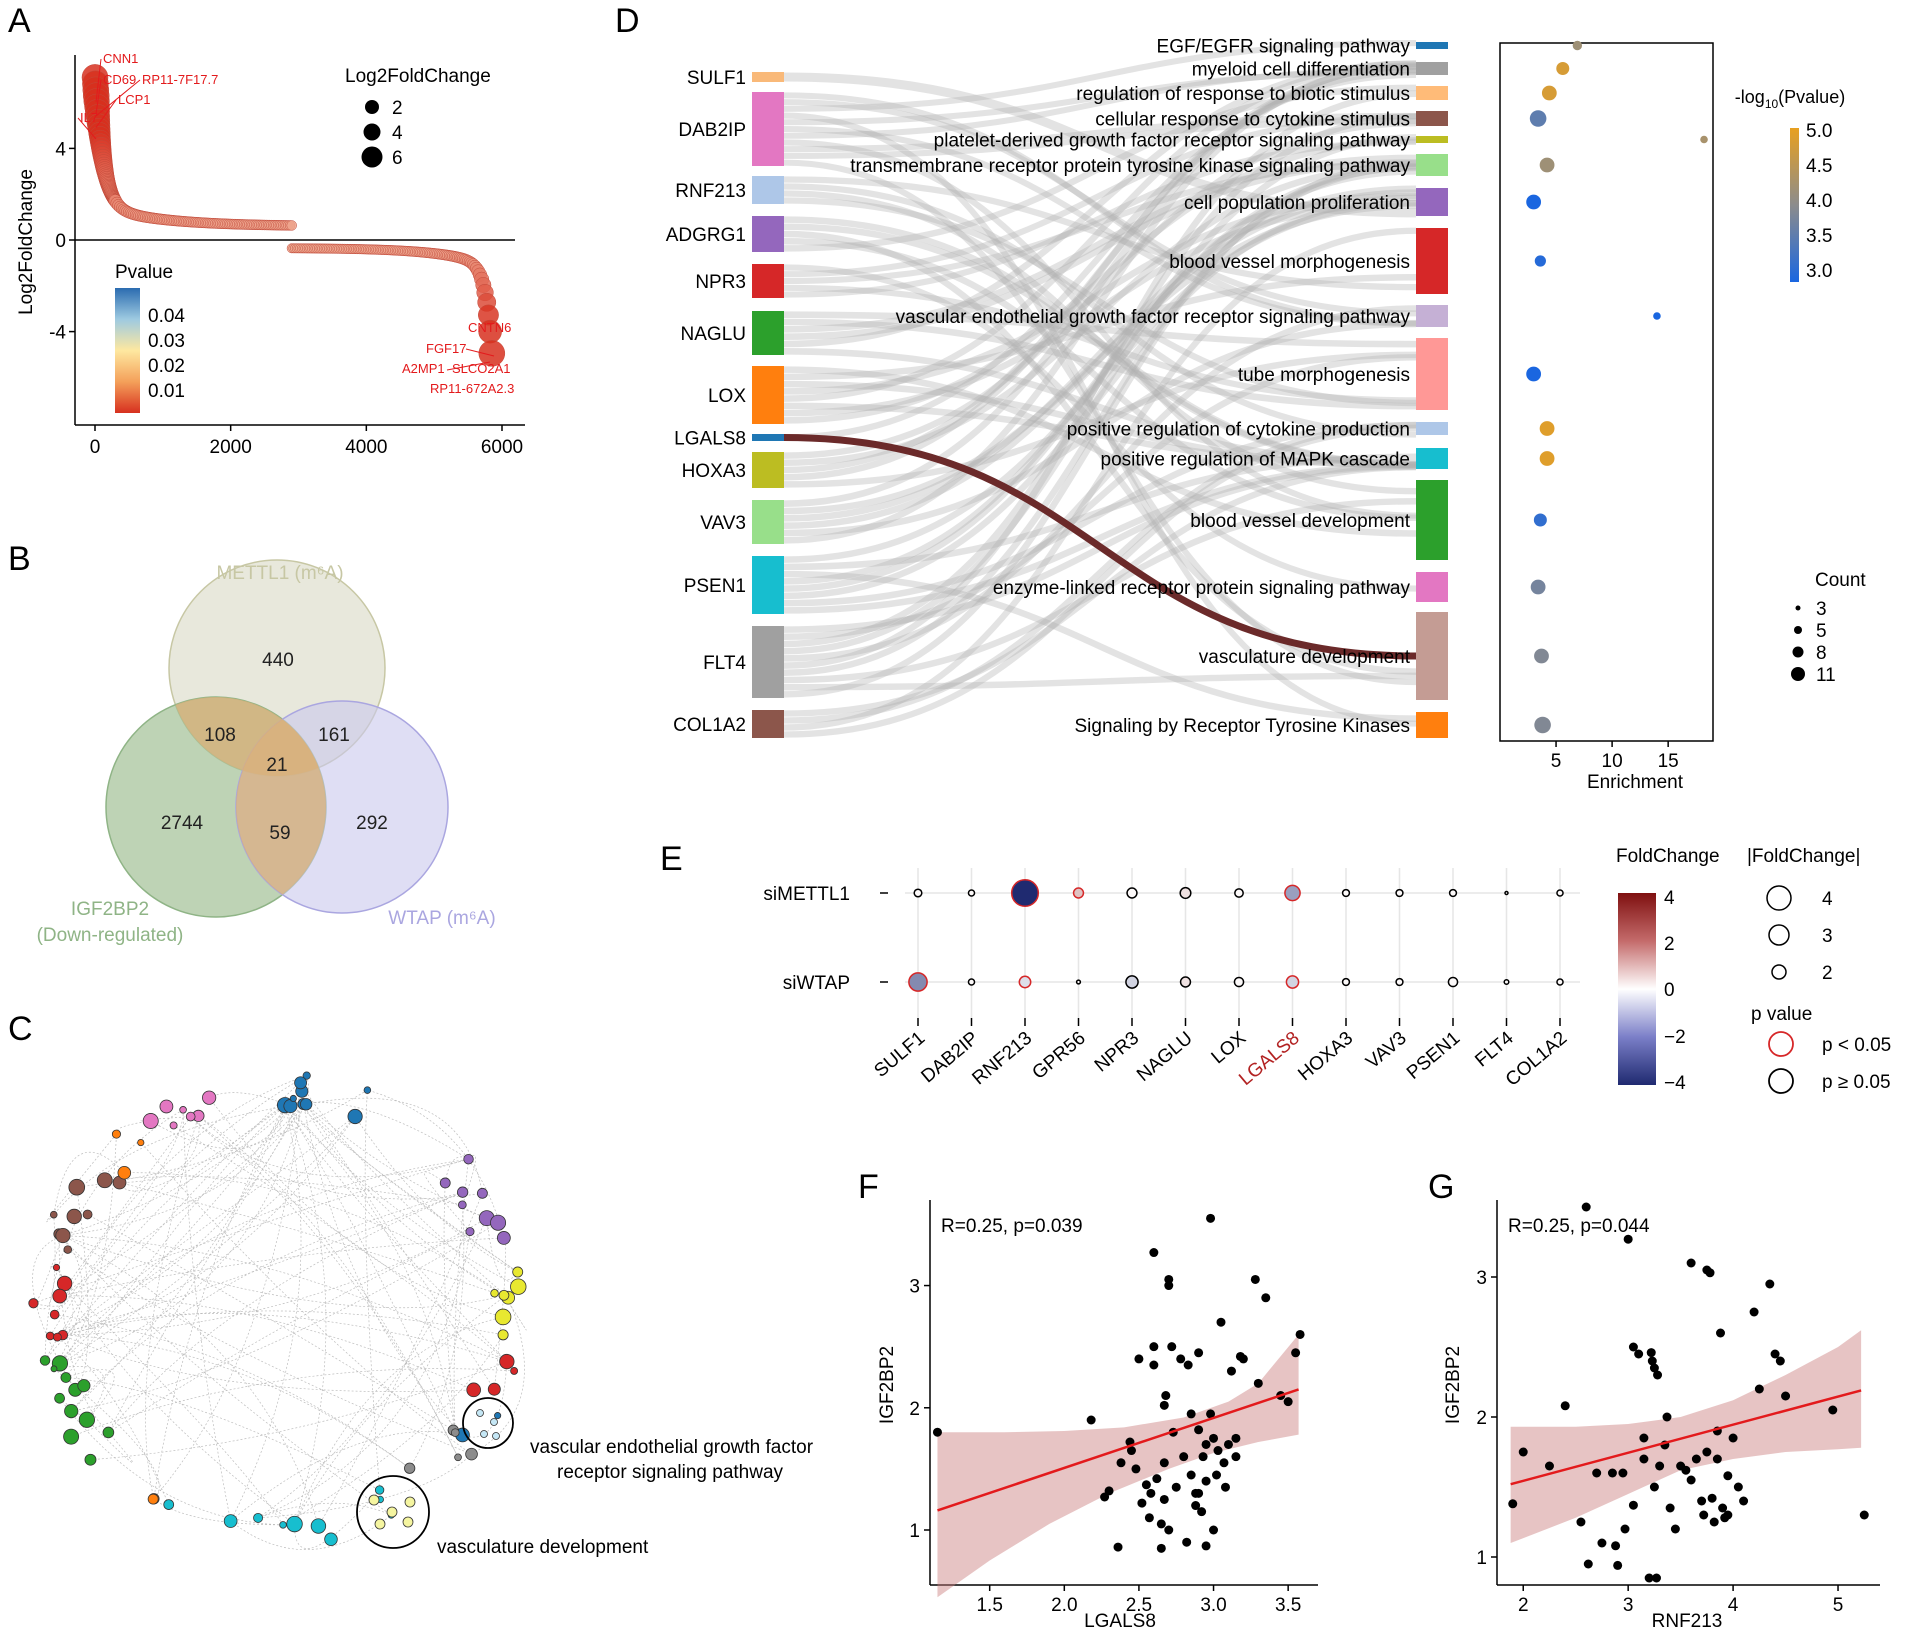  What do you see at coordinates (1481, 1558) in the screenshot?
I see `panel-g-y-tick-label: 1` at bounding box center [1481, 1558].